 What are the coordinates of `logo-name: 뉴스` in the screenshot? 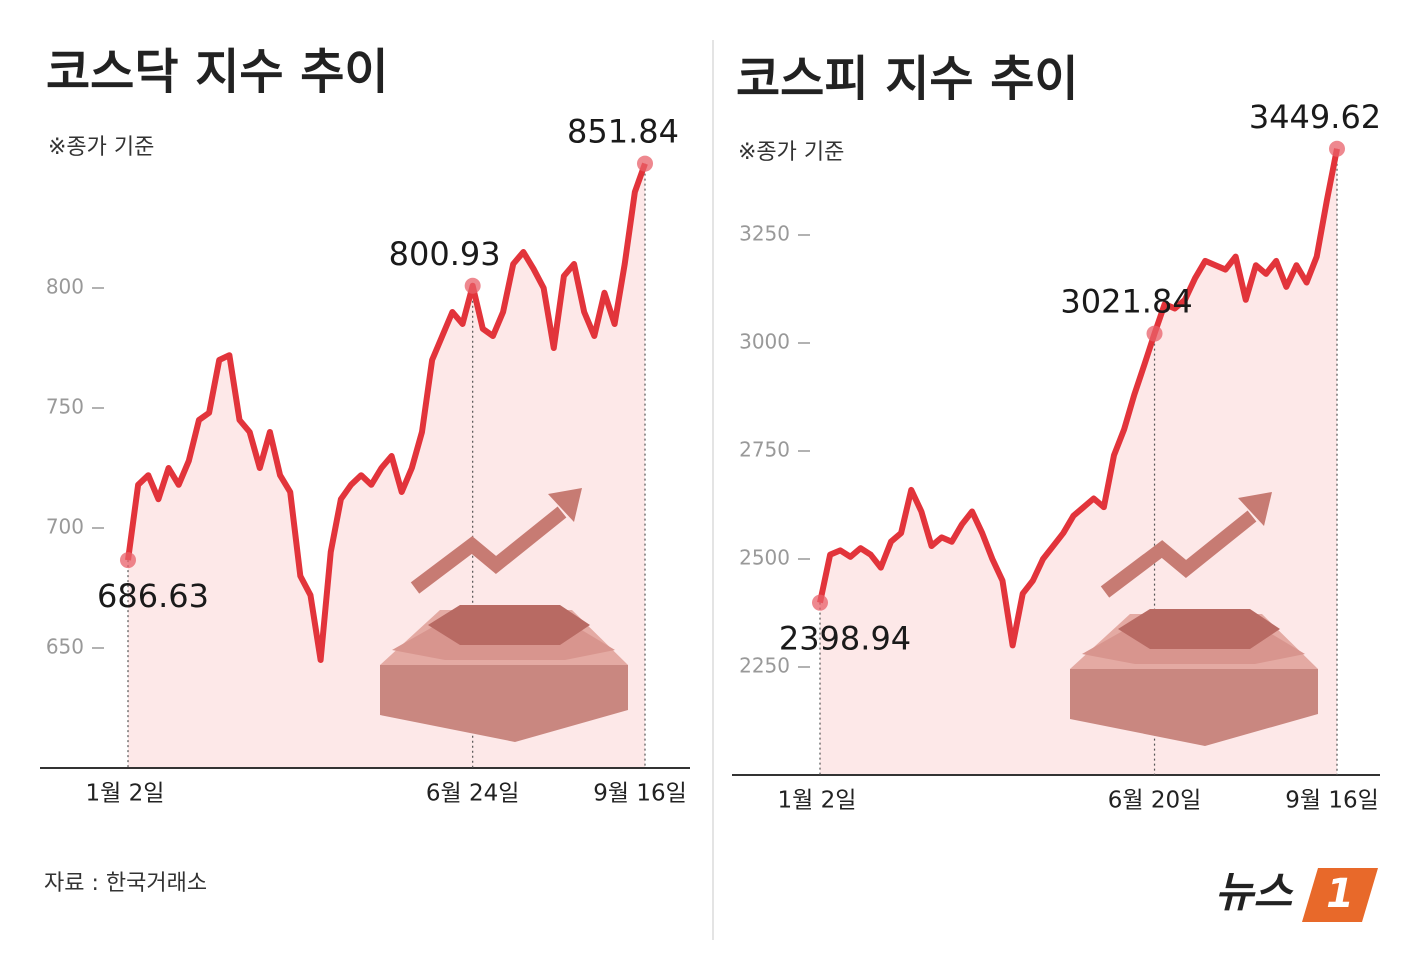 It's located at (1254, 892).